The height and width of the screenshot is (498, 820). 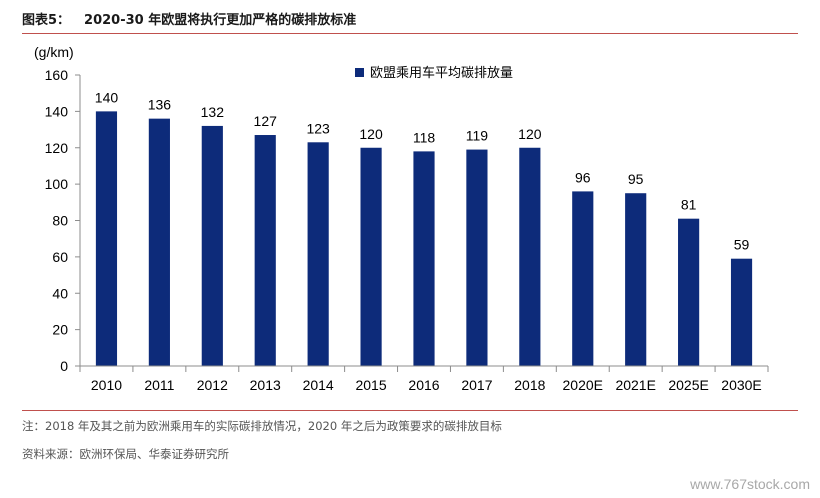 What do you see at coordinates (410, 410) in the screenshot?
I see `footer-divider` at bounding box center [410, 410].